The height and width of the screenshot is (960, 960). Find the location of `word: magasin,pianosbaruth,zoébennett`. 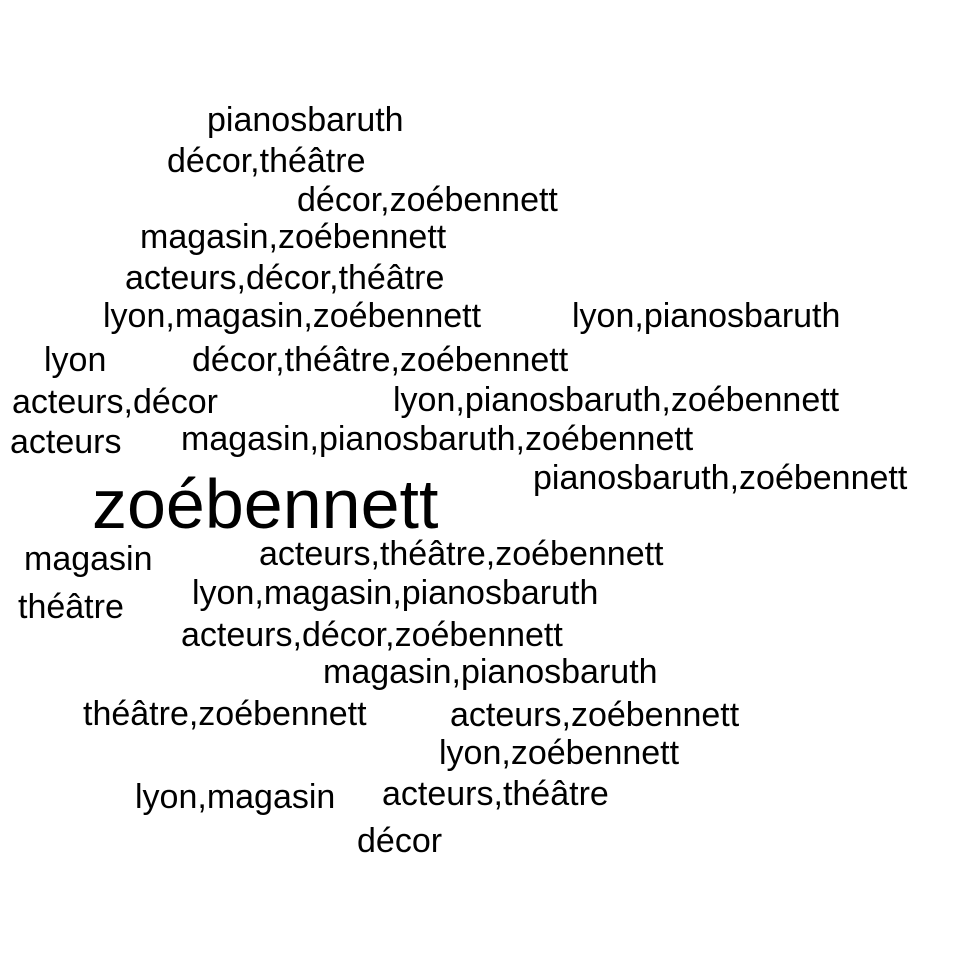

word: magasin,pianosbaruth,zoébennett is located at coordinates (437, 439).